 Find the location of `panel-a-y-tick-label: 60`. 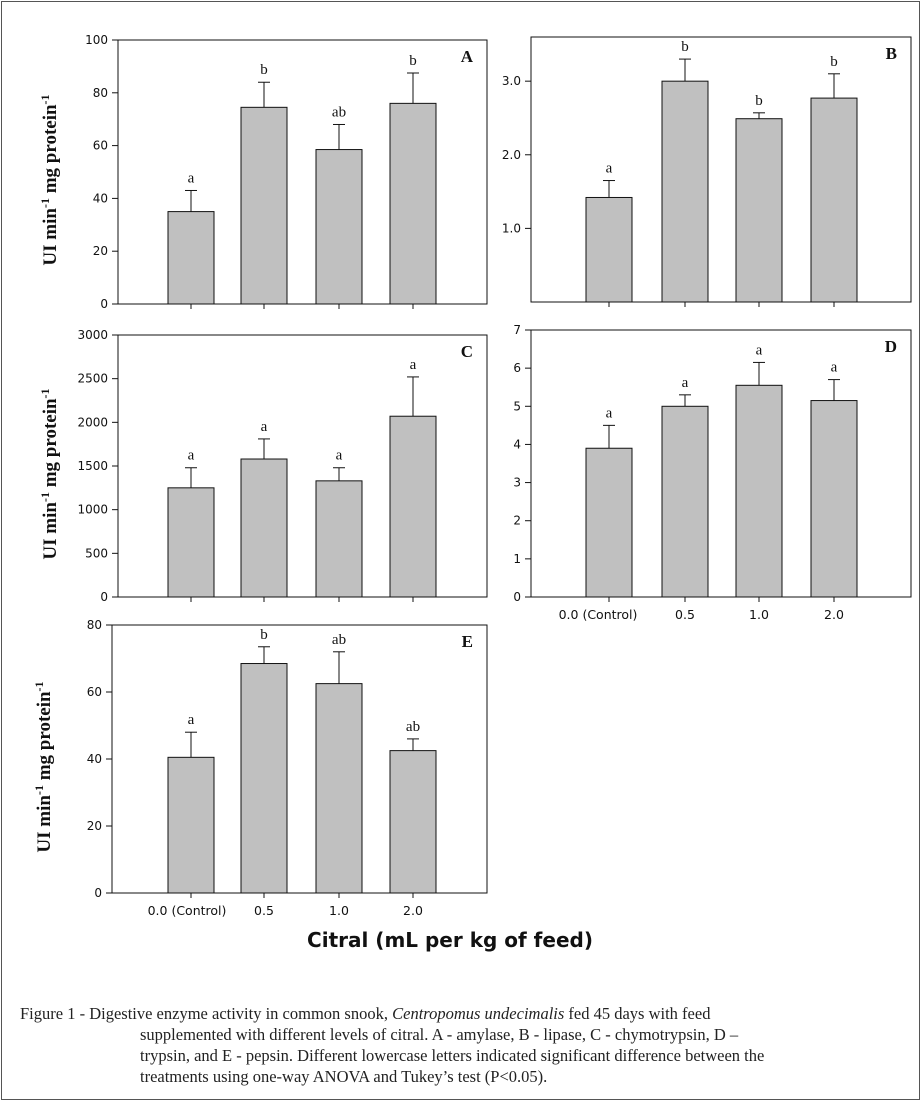

panel-a-y-tick-label: 60 is located at coordinates (100, 146).